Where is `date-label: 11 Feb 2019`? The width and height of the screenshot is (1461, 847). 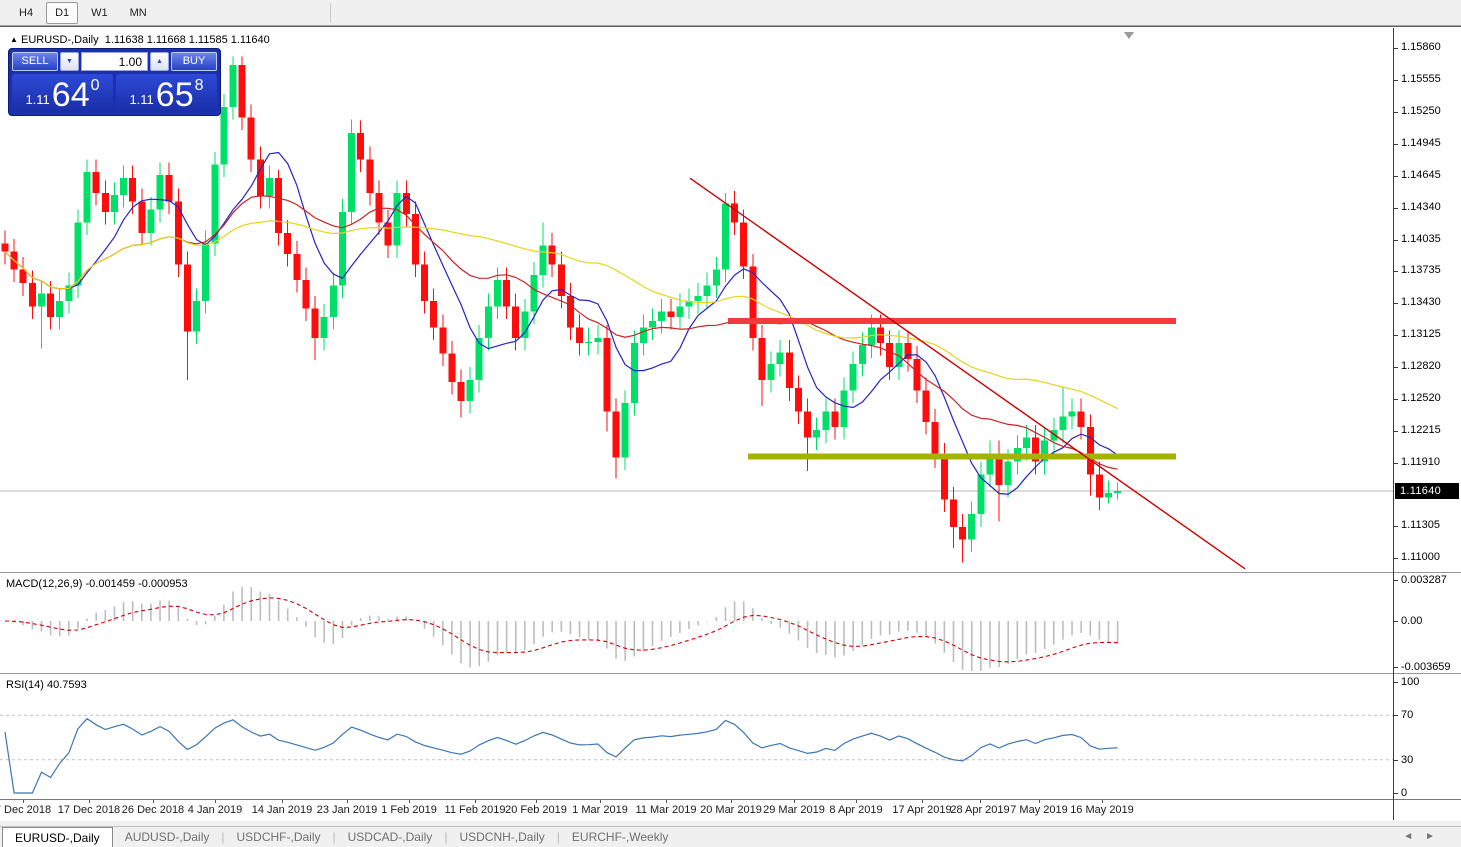 date-label: 11 Feb 2019 is located at coordinates (475, 810).